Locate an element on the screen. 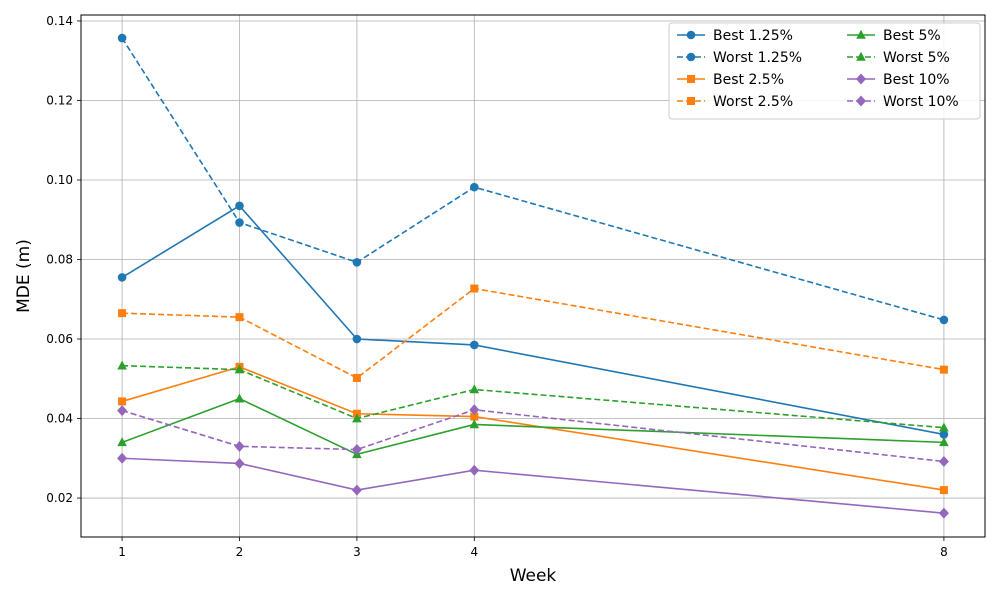 The height and width of the screenshot is (600, 1000). y-tick-label: 0.06 is located at coordinates (59, 339).